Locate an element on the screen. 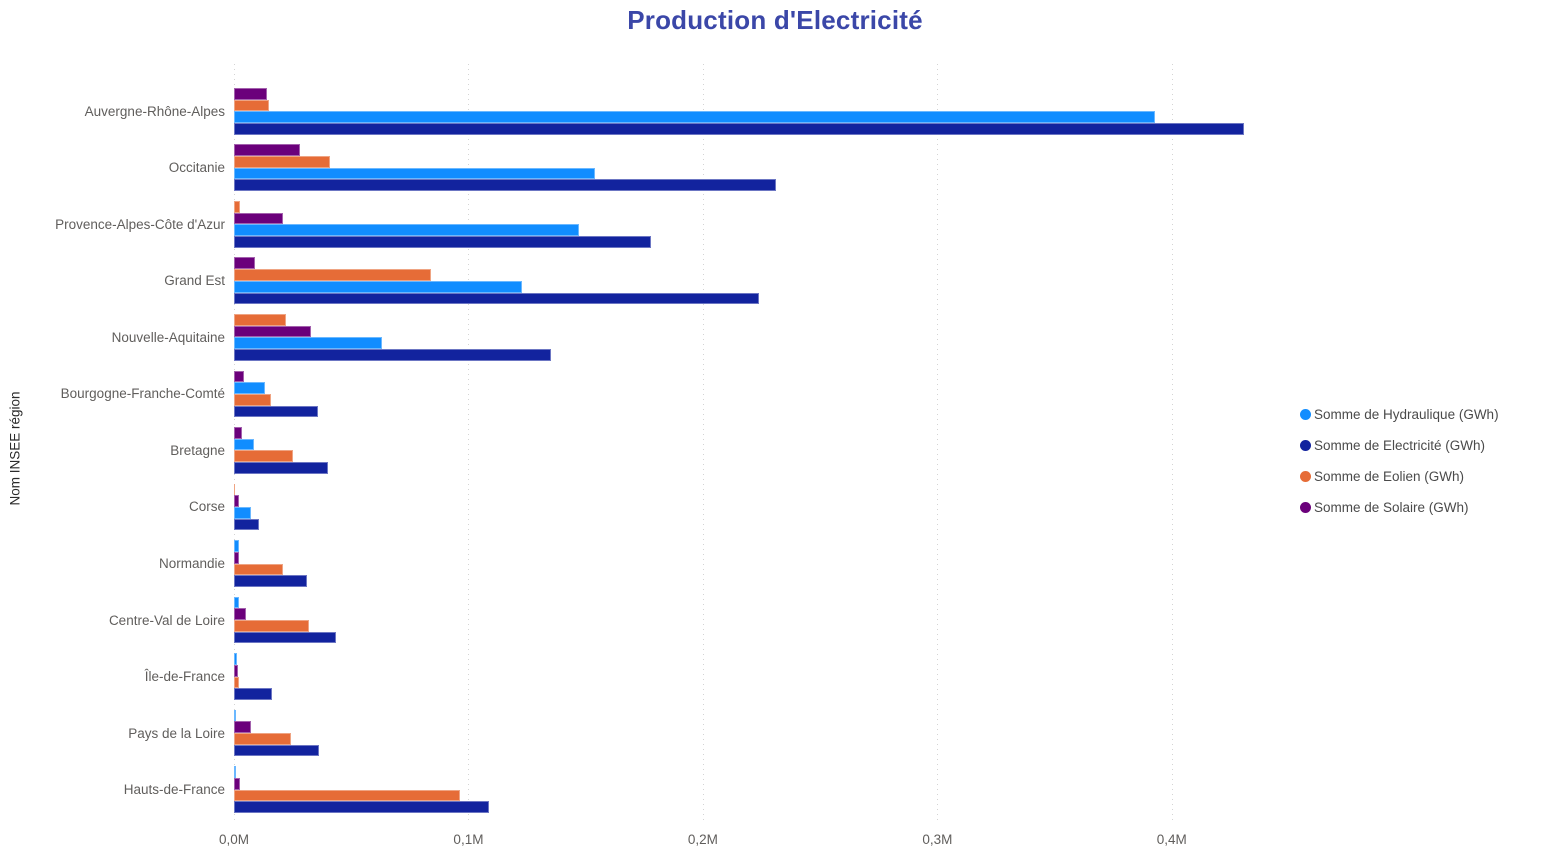 The height and width of the screenshot is (862, 1550). x-axis-tick-label: 0,0M is located at coordinates (234, 839).